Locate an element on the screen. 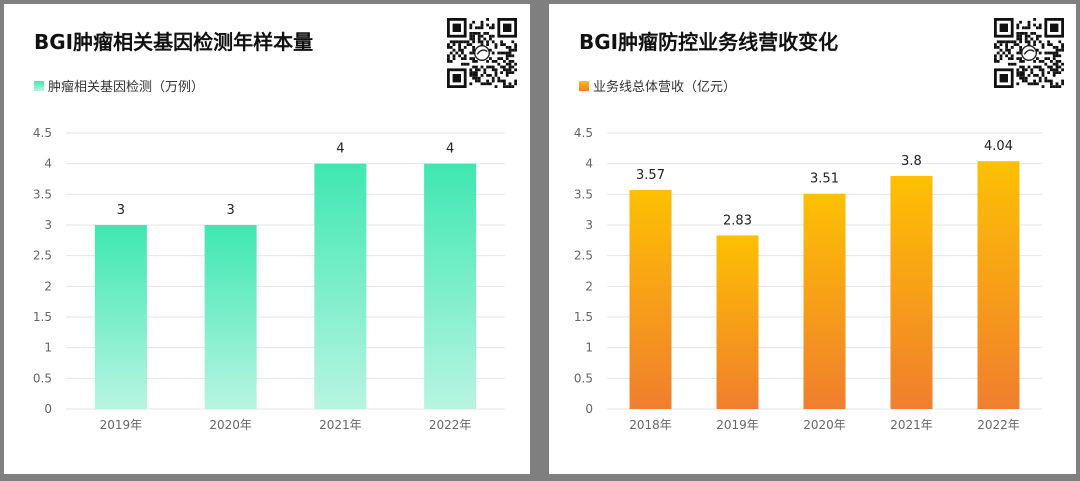  legend: 业务线总体营收（亿元） is located at coordinates (657, 85).